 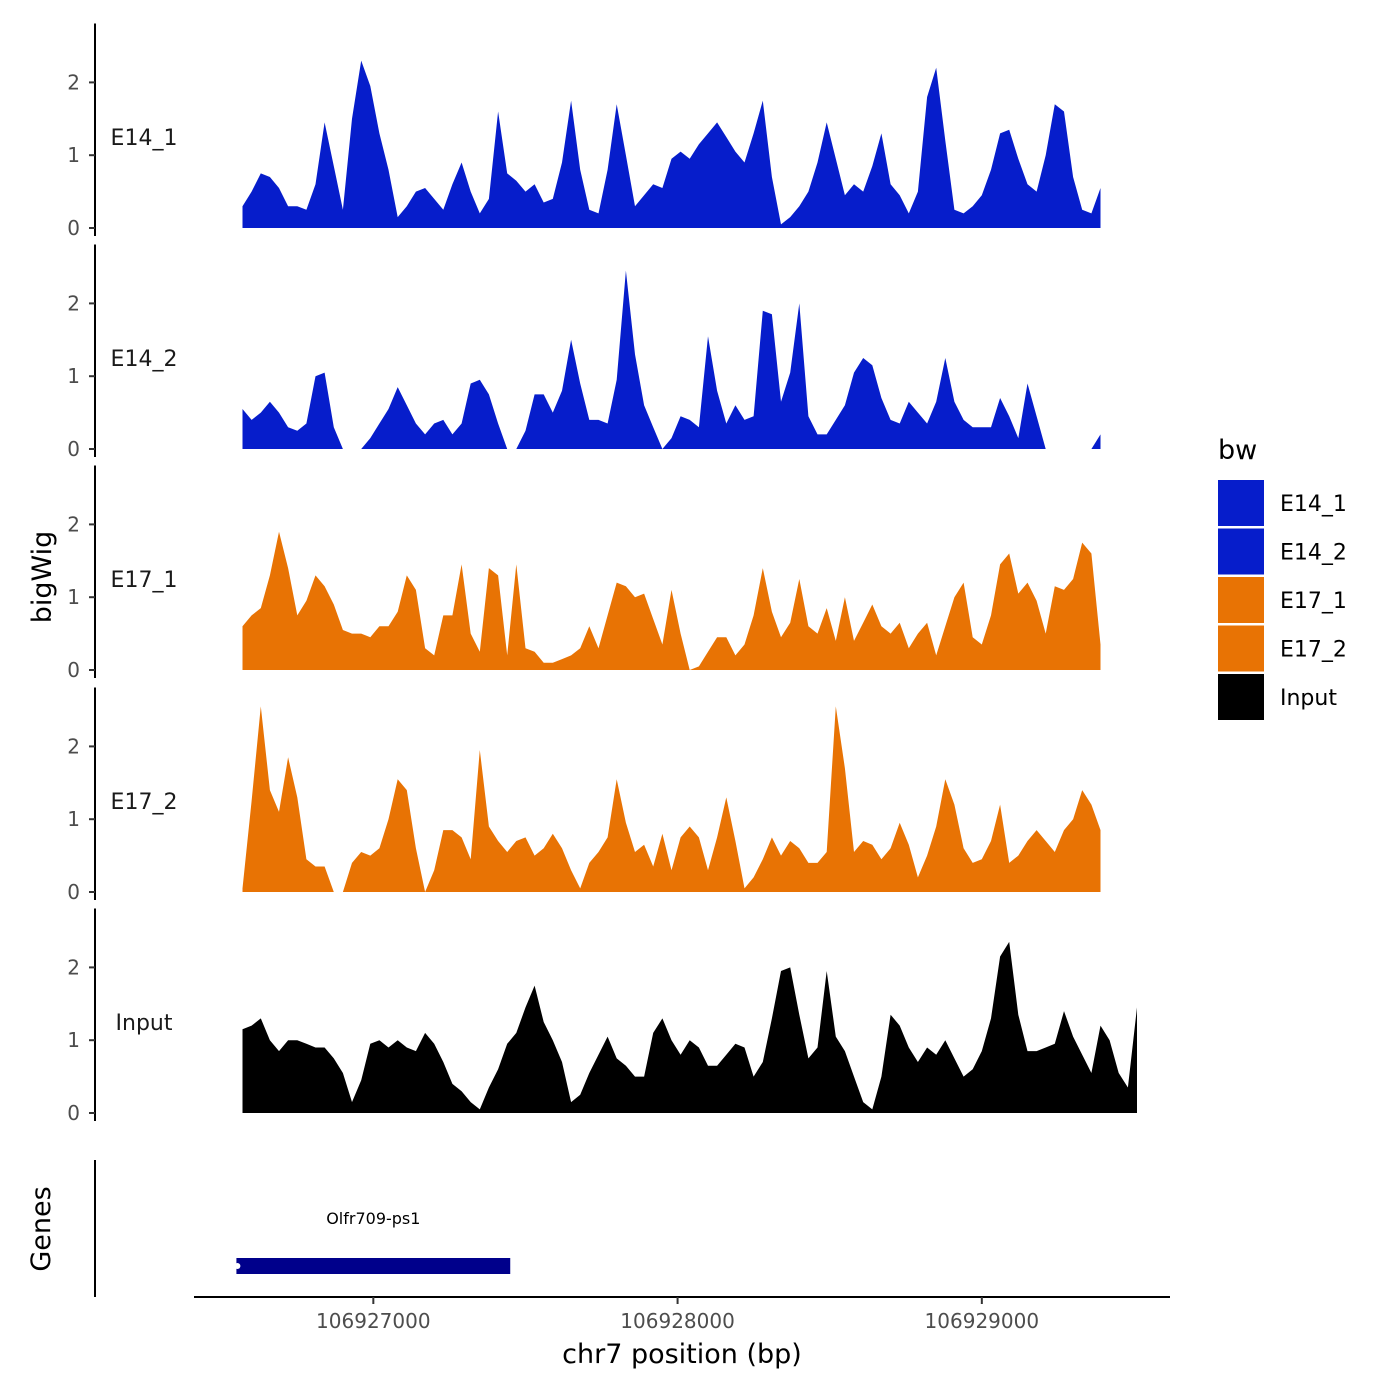 What do you see at coordinates (1313, 553) in the screenshot?
I see `legend-label-E14_2: E14_2` at bounding box center [1313, 553].